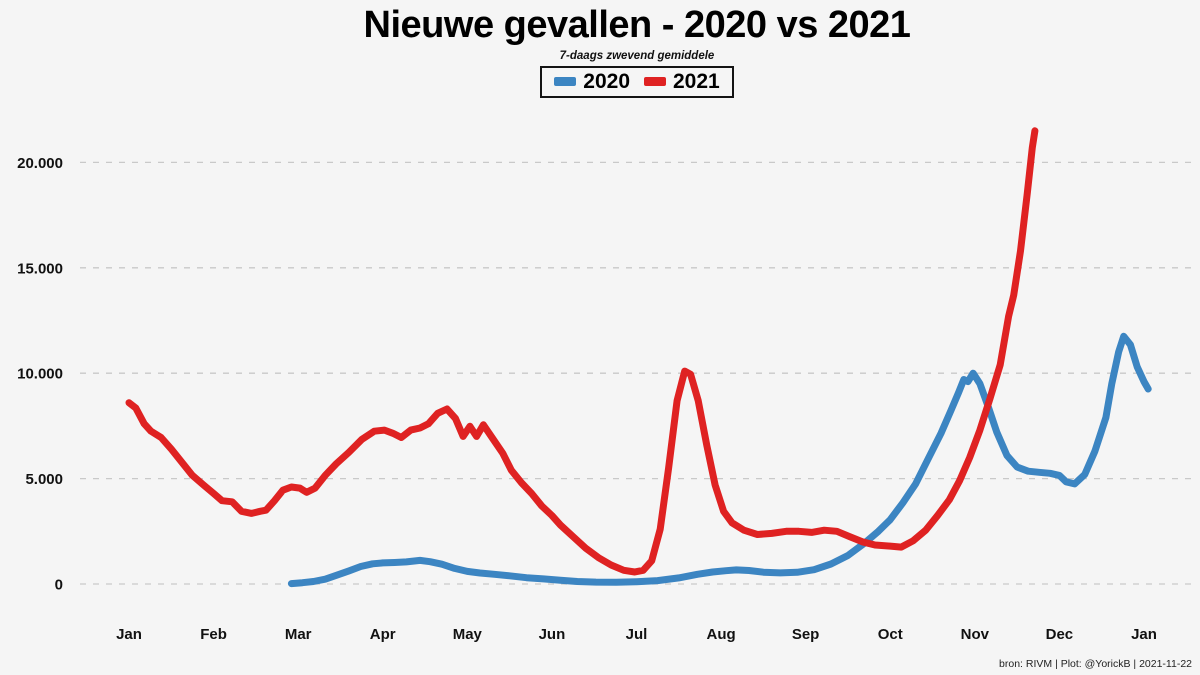 The width and height of the screenshot is (1200, 675). What do you see at coordinates (383, 634) in the screenshot?
I see `x-tick-label: Apr` at bounding box center [383, 634].